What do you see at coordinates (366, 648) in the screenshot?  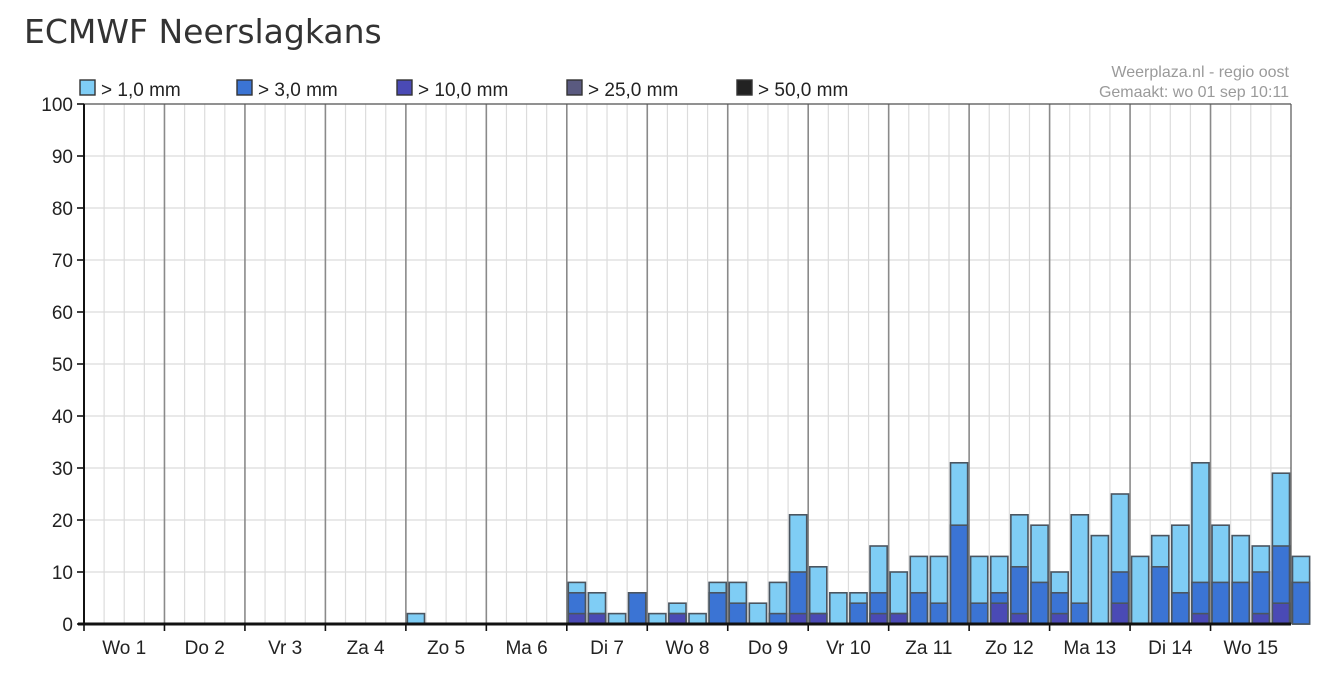 I see `x-tick-label: Za 4` at bounding box center [366, 648].